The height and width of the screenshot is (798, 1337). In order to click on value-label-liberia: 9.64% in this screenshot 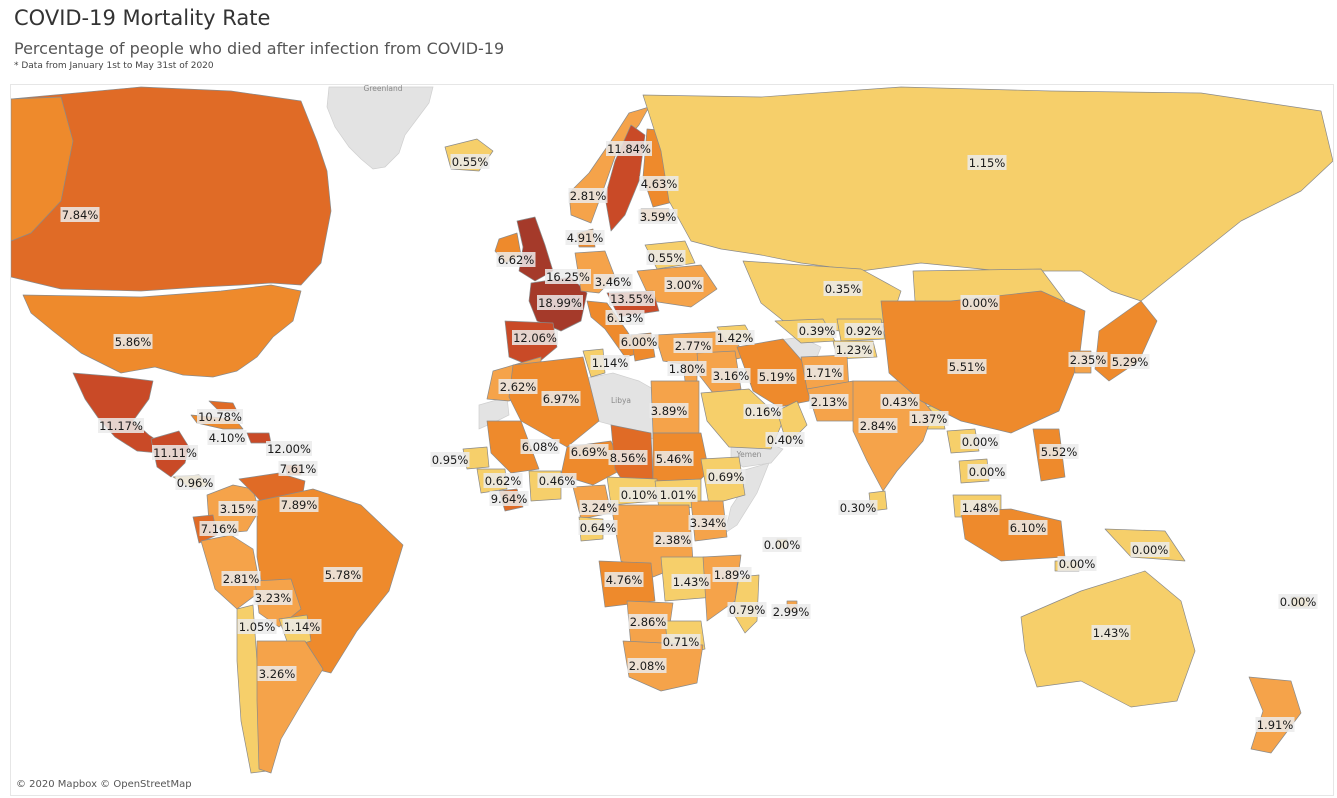, I will do `click(509, 498)`.